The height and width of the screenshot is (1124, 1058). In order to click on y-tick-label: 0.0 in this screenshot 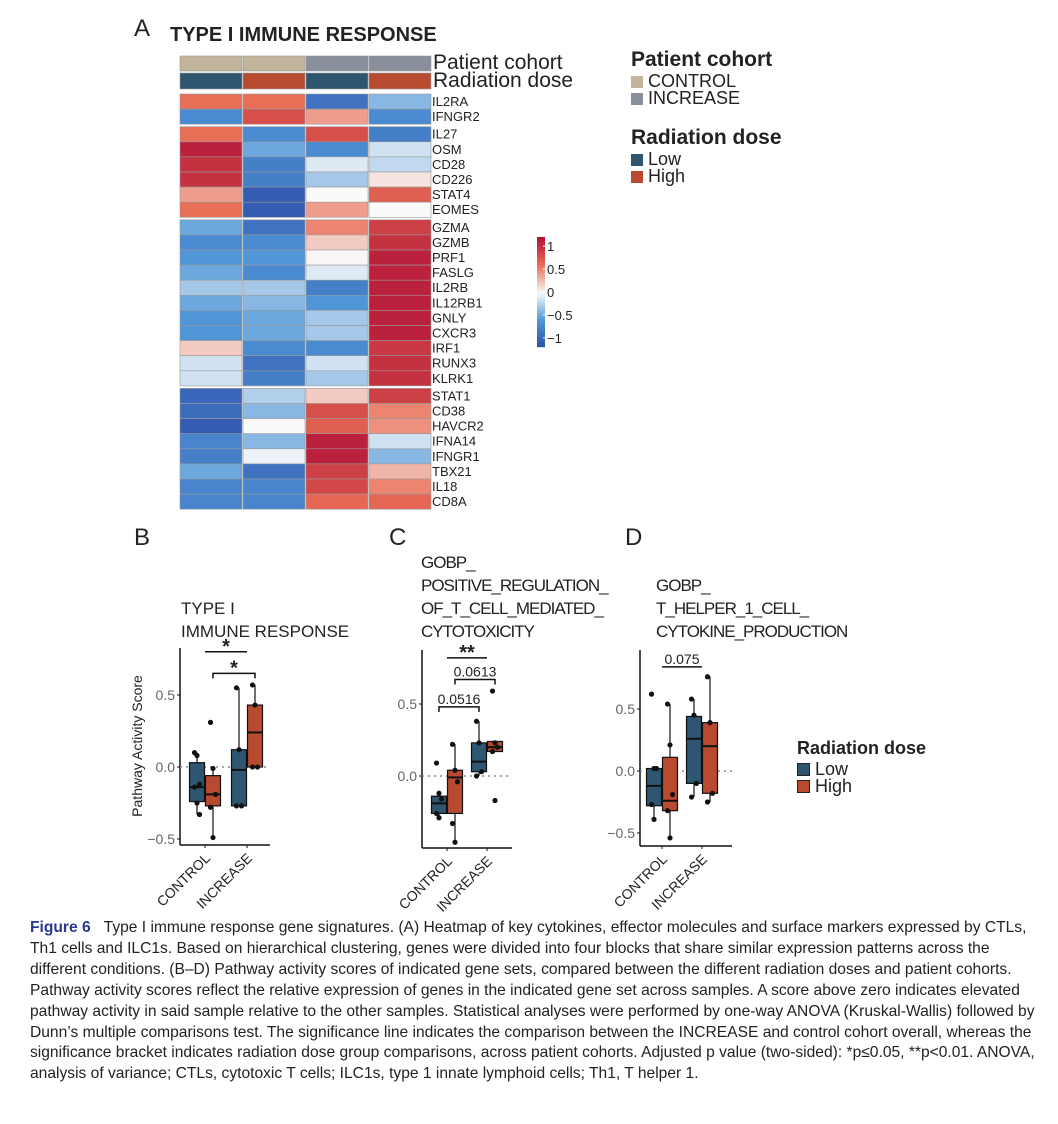, I will do `click(408, 776)`.